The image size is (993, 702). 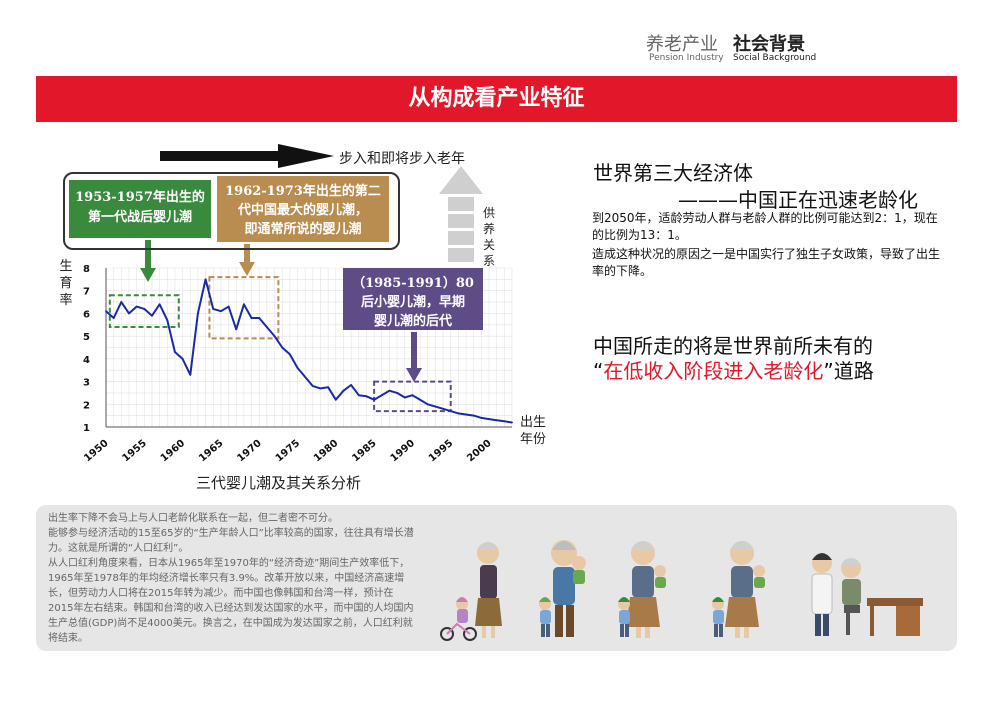 I want to click on generation-3-connector, so click(x=414, y=351).